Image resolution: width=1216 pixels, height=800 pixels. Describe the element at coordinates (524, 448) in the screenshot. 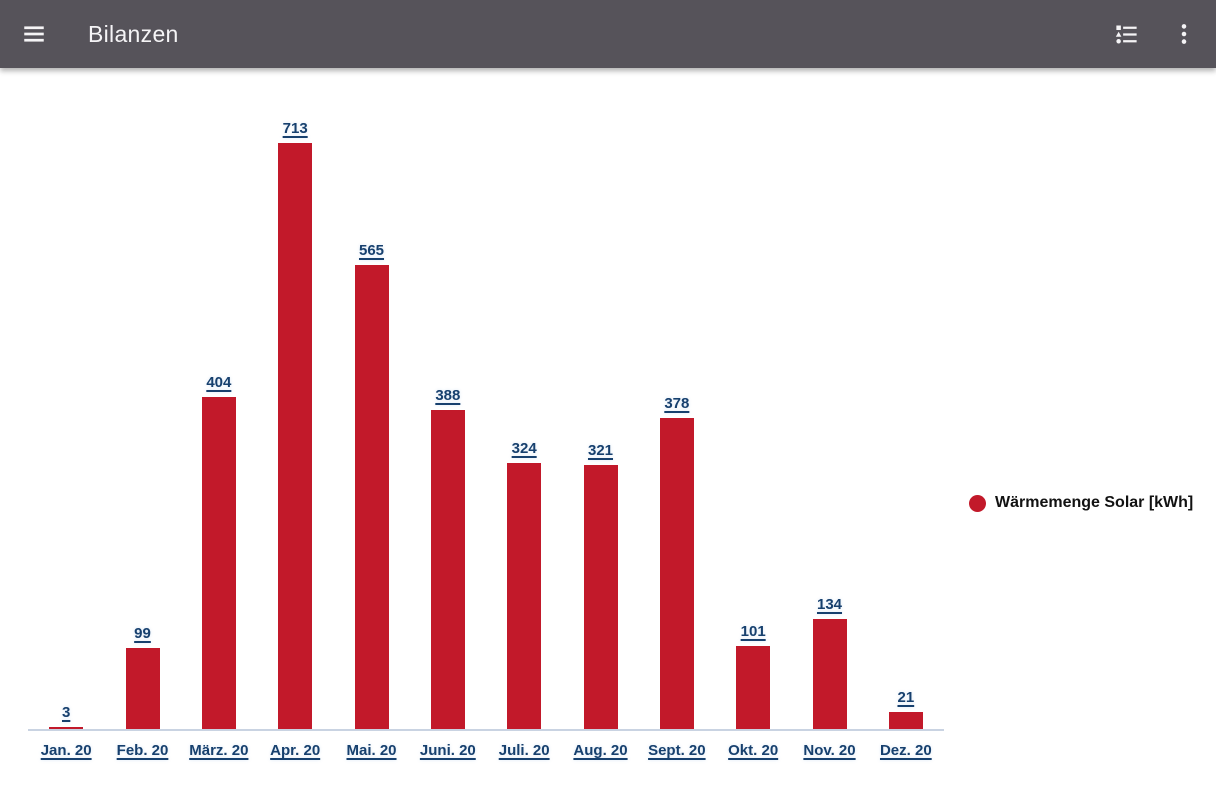

I see `bar-value-label: 324` at that location.